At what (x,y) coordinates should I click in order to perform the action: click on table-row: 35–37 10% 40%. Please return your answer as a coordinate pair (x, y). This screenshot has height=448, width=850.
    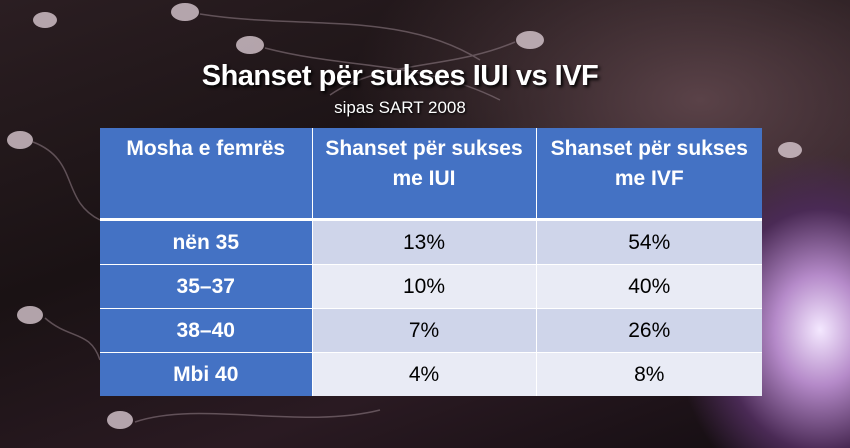
    Looking at the image, I should click on (431, 286).